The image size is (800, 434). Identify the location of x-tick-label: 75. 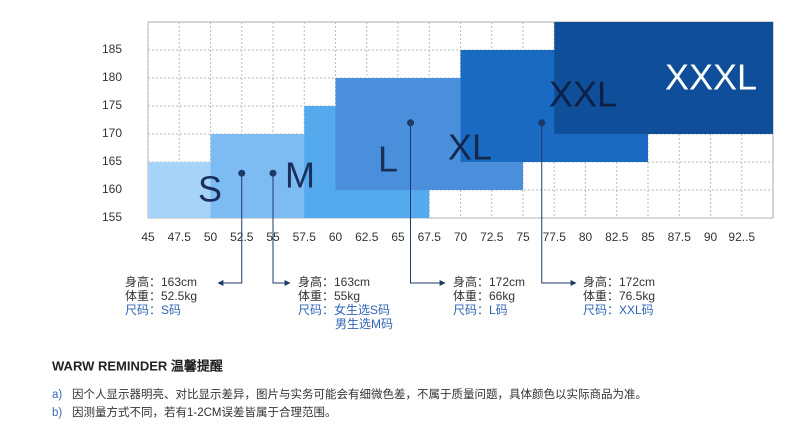
(523, 237).